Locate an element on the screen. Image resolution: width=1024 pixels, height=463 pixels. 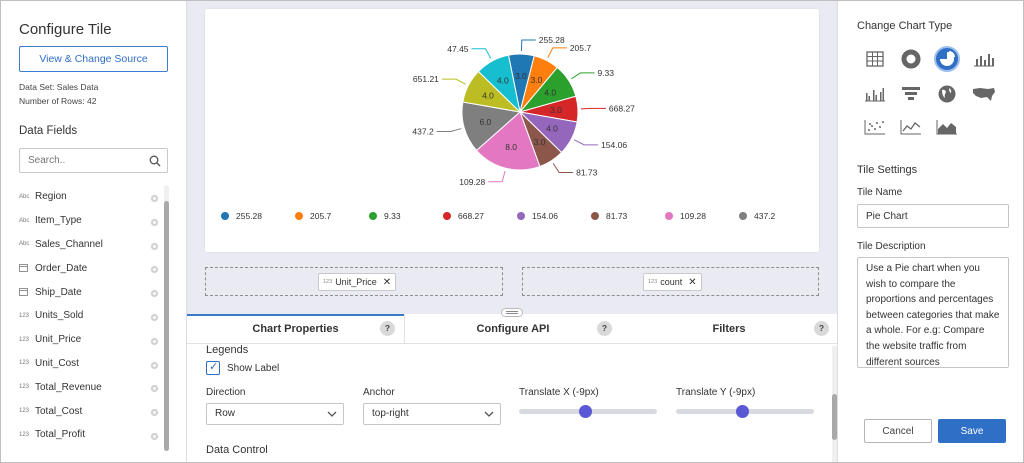
show-label-checkbox: ✓ is located at coordinates (213, 368).